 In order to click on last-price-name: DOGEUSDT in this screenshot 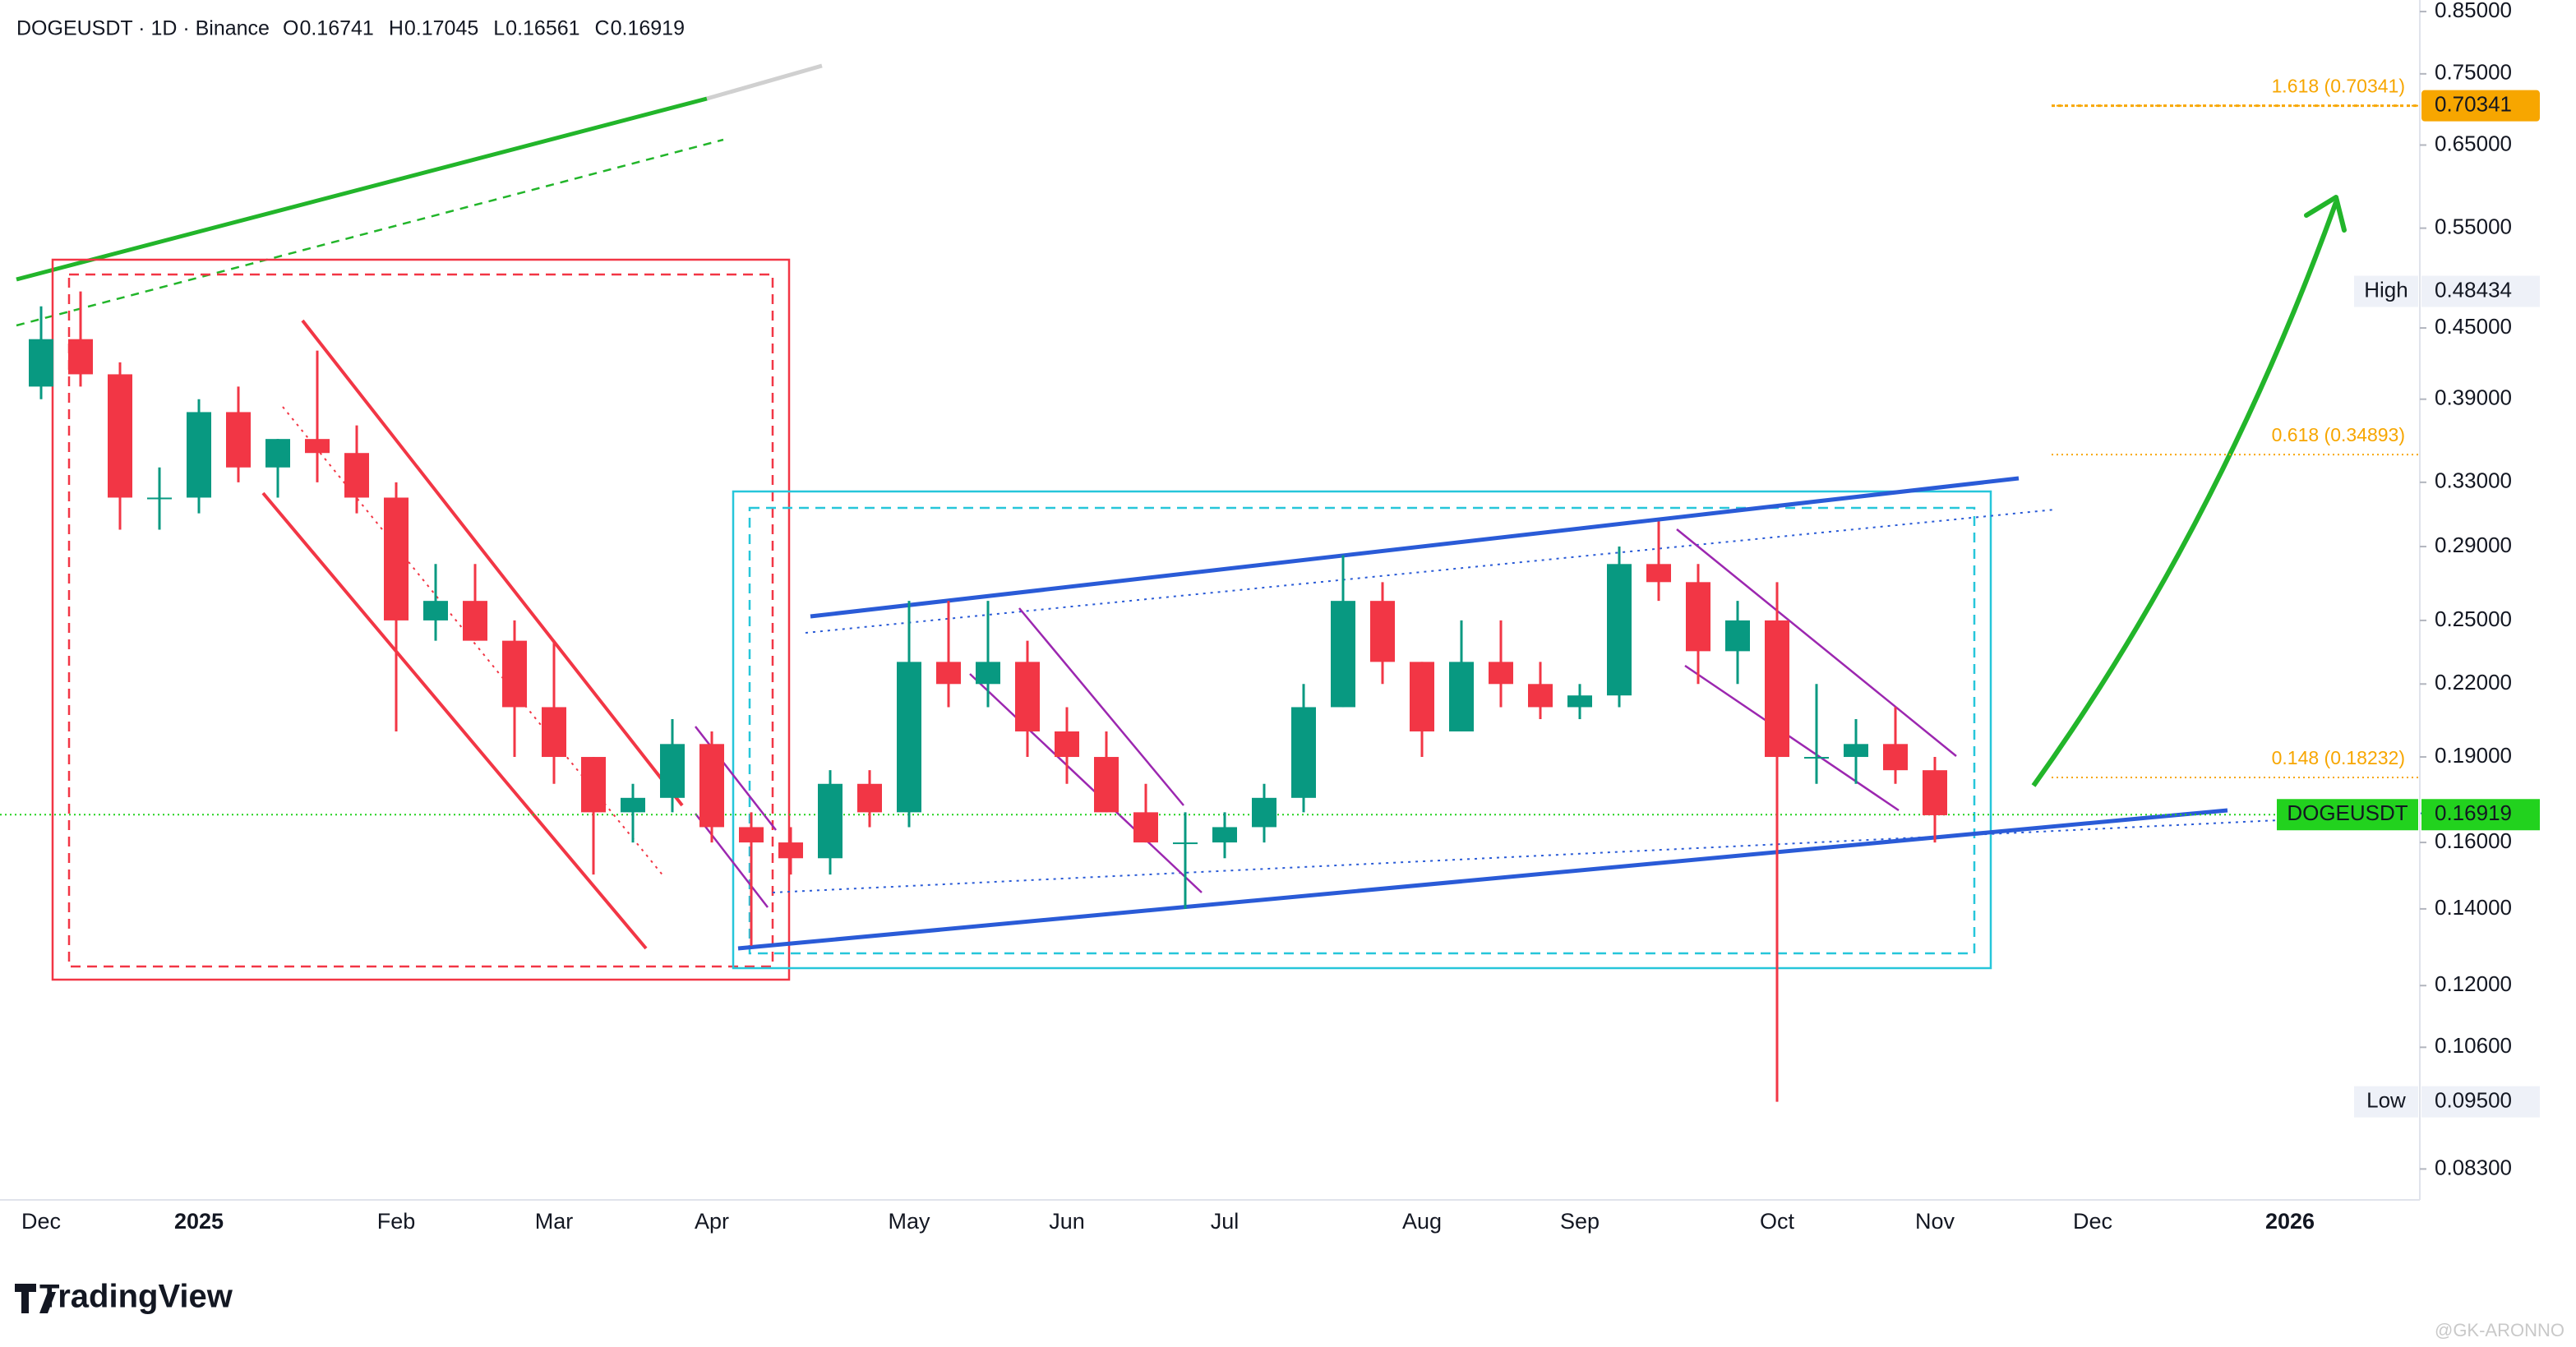, I will do `click(2347, 812)`.